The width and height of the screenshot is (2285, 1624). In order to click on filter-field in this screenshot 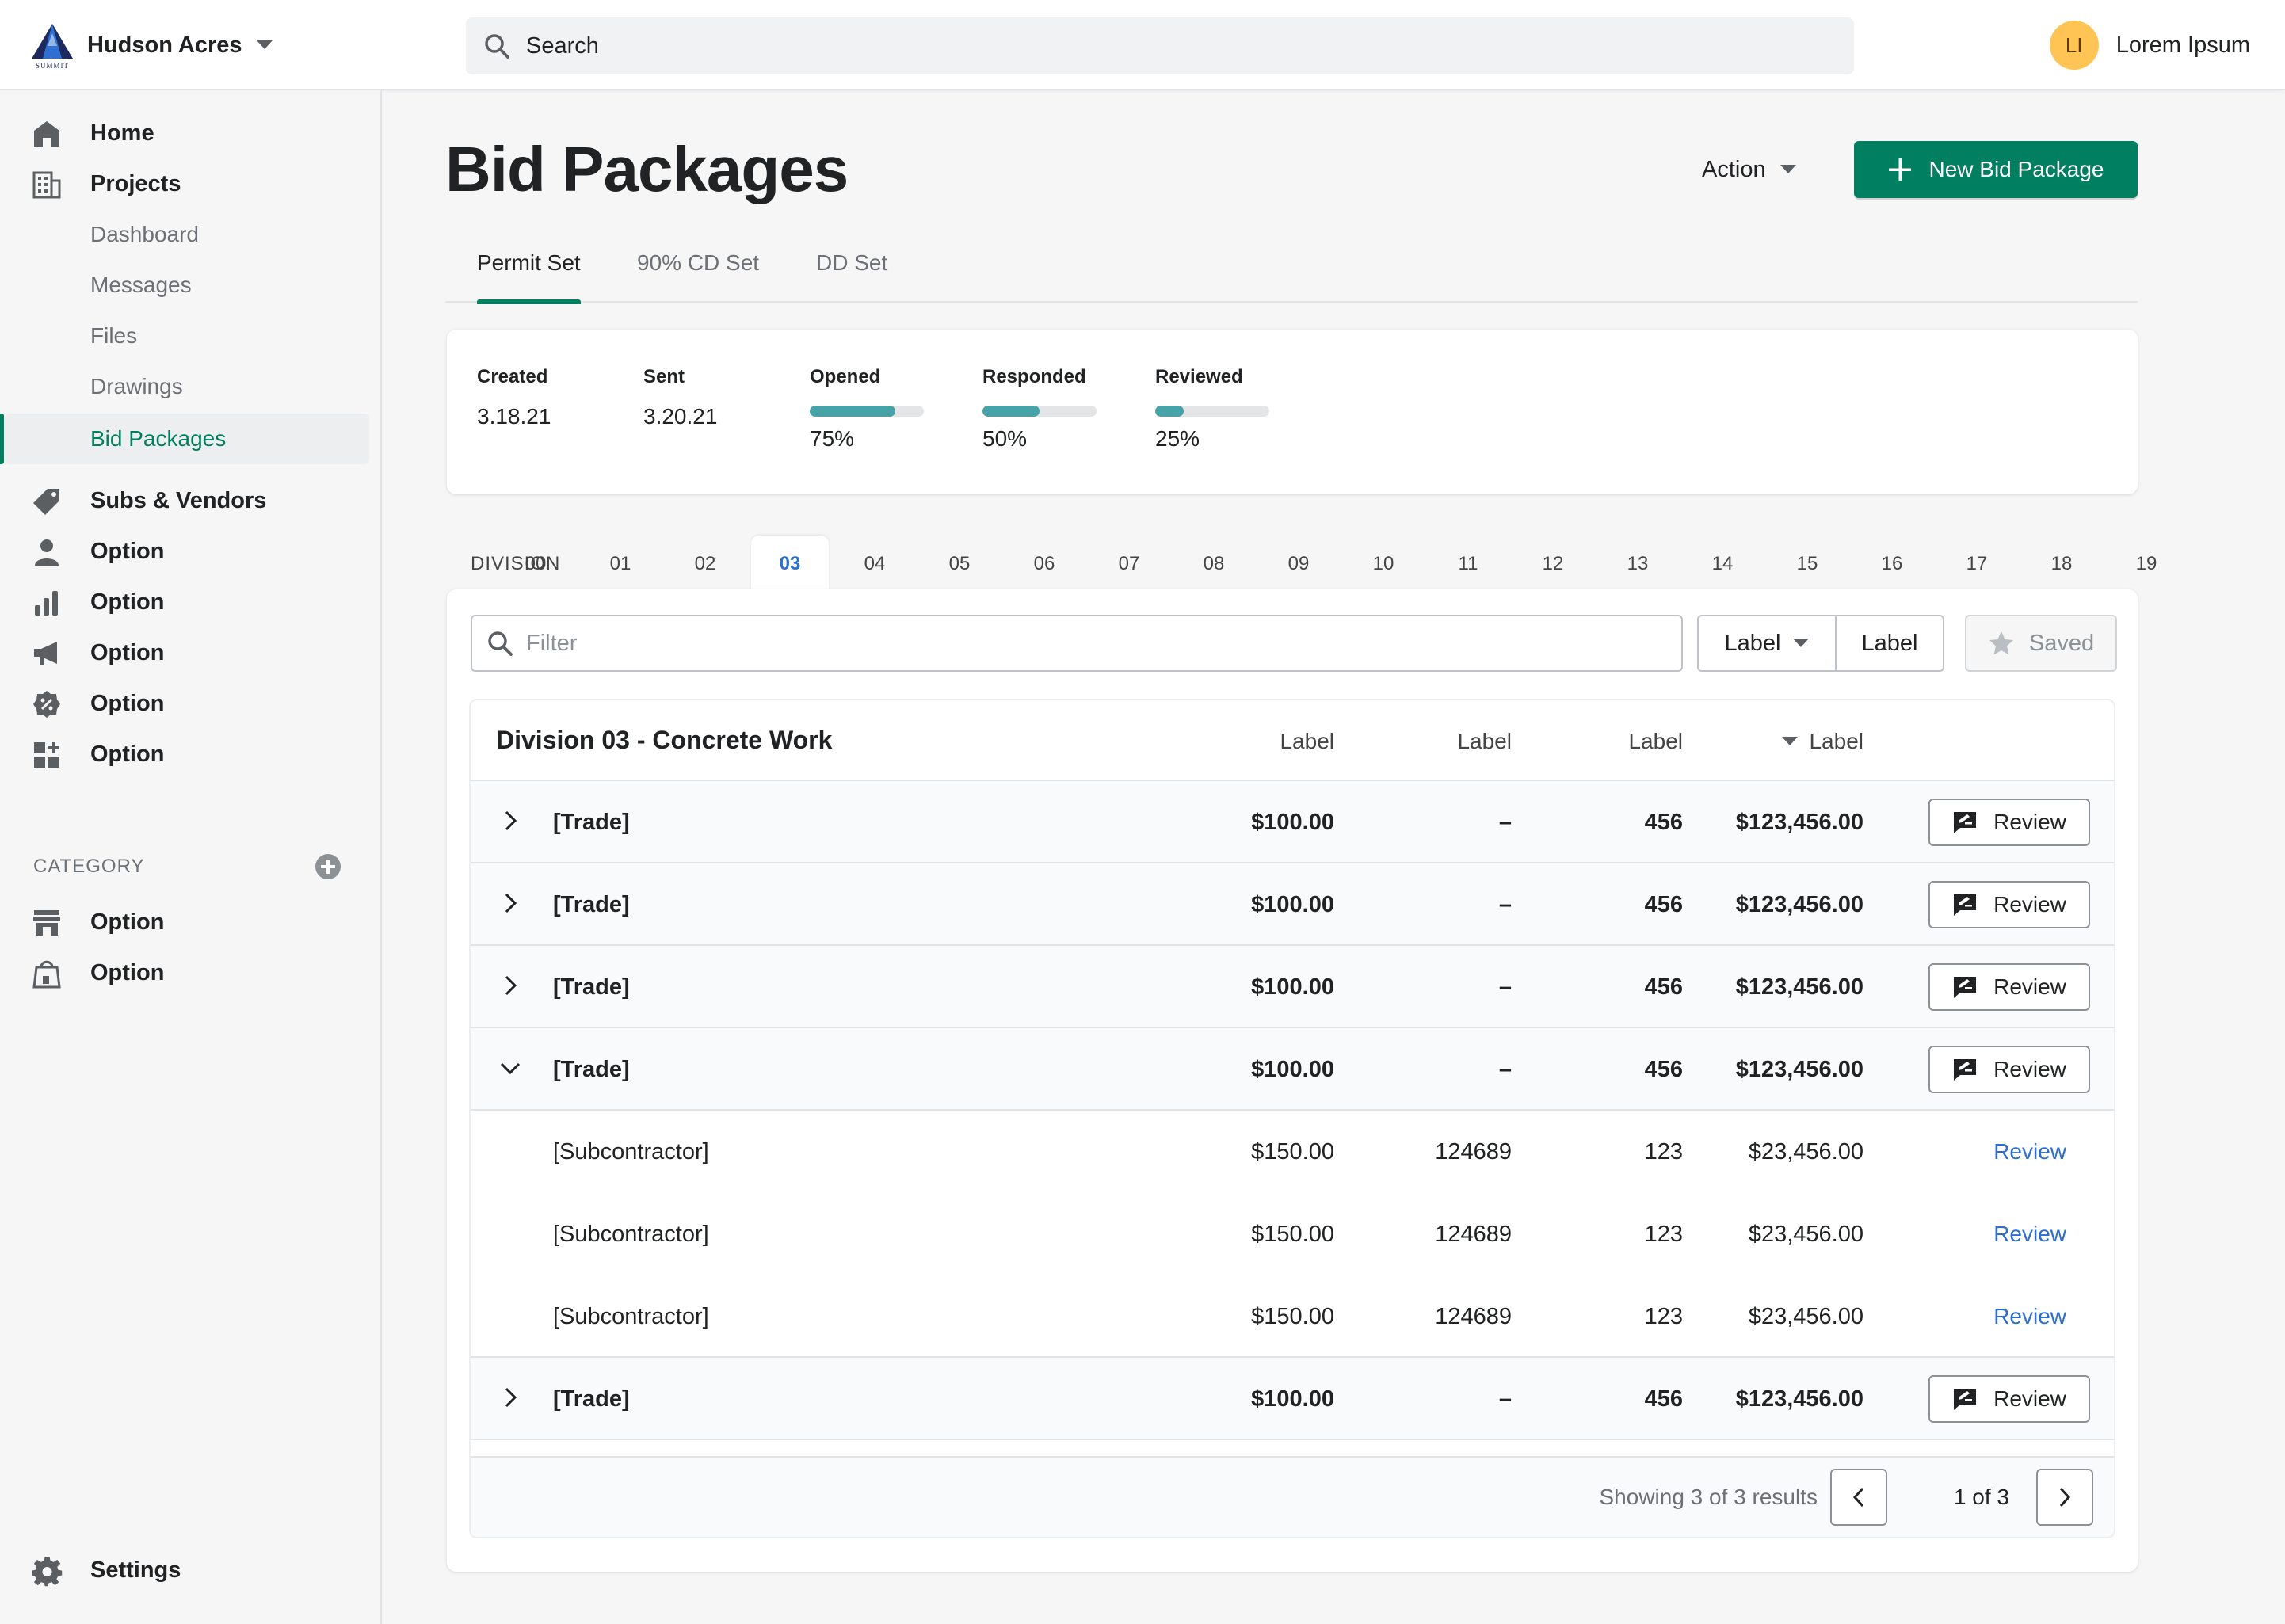, I will do `click(1077, 643)`.